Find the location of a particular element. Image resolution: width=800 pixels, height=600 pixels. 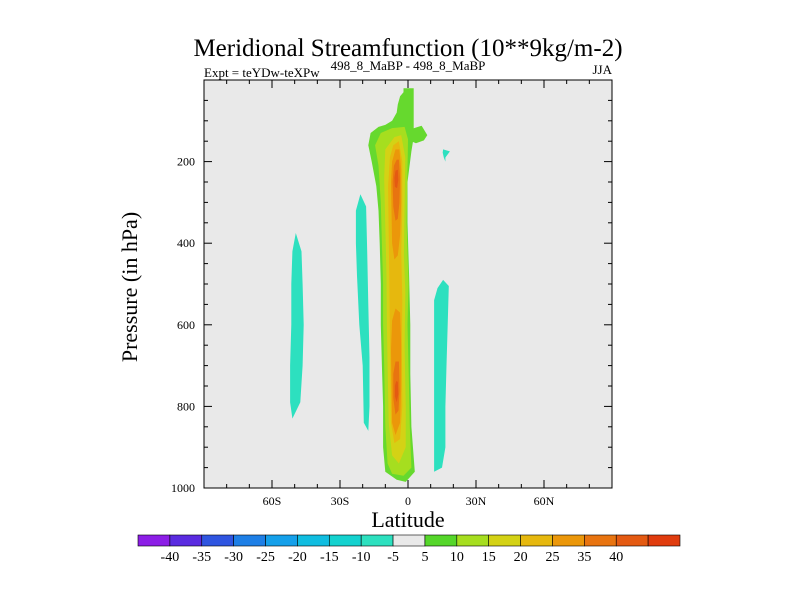

colorbar-label: -40 is located at coordinates (170, 557).